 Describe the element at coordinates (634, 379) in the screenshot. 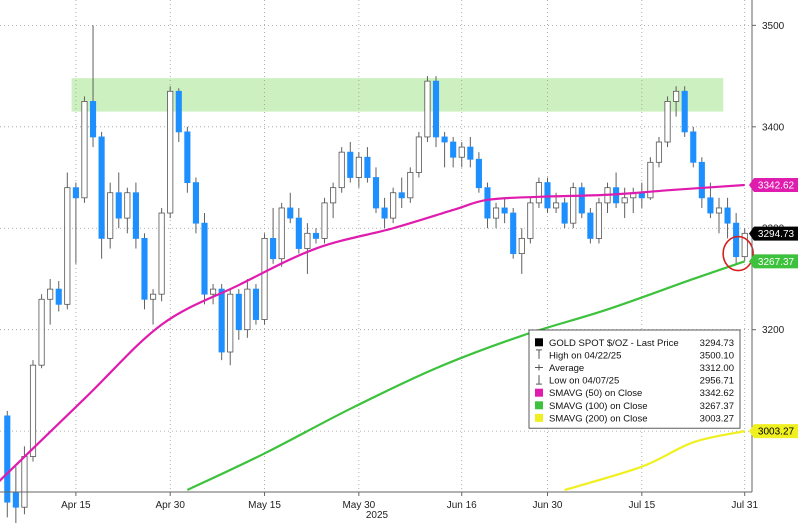

I see `legend-box` at that location.